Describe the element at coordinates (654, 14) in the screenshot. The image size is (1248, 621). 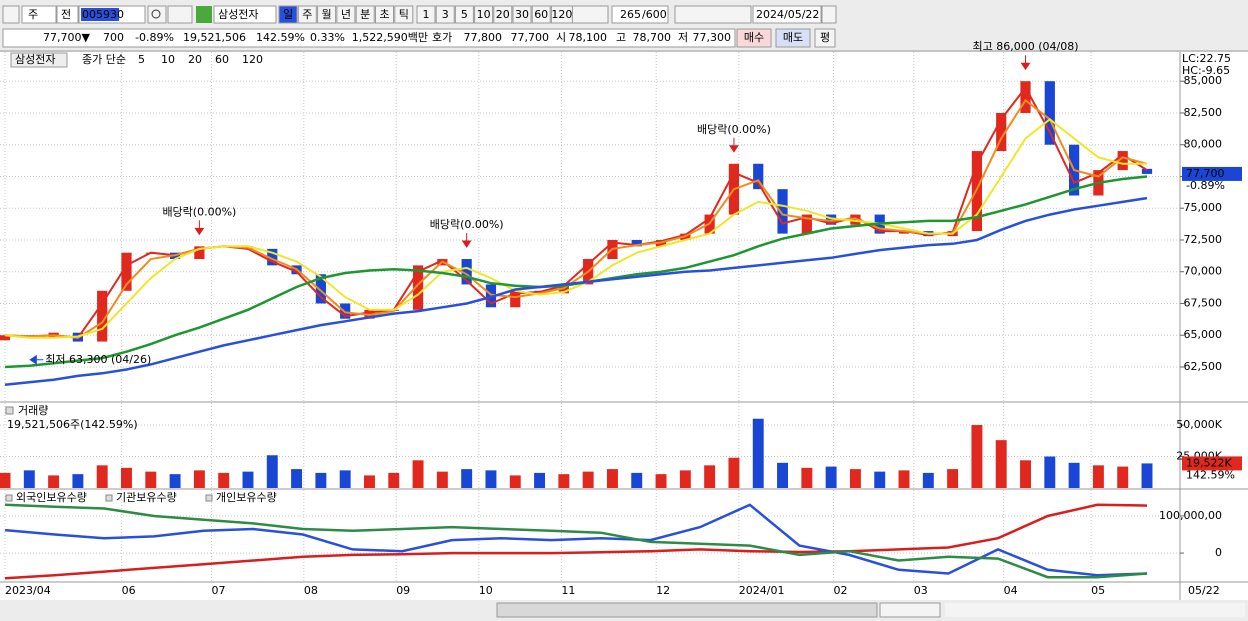
I see `bar-max: /600` at that location.